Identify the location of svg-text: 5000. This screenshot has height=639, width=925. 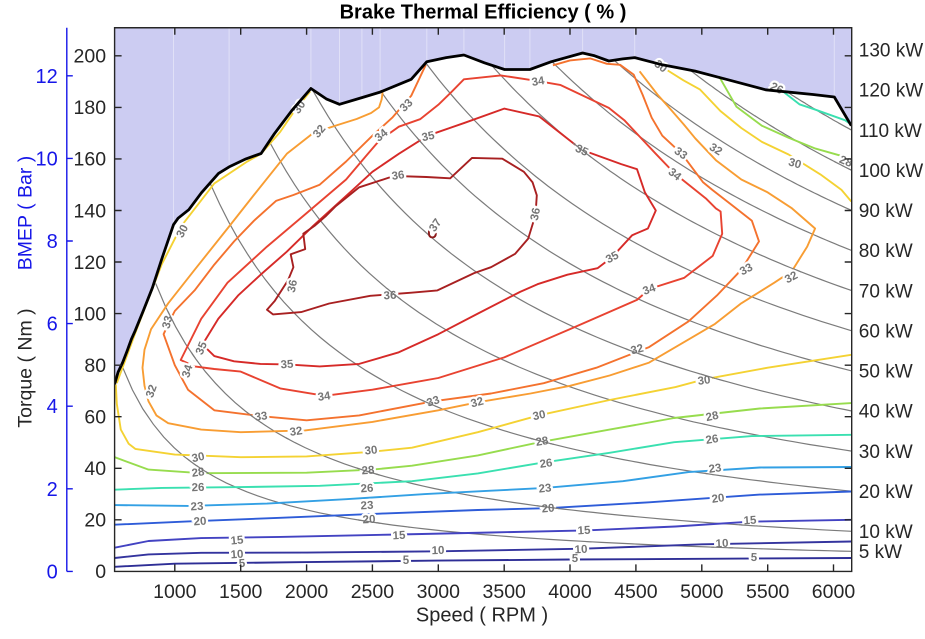
(702, 592).